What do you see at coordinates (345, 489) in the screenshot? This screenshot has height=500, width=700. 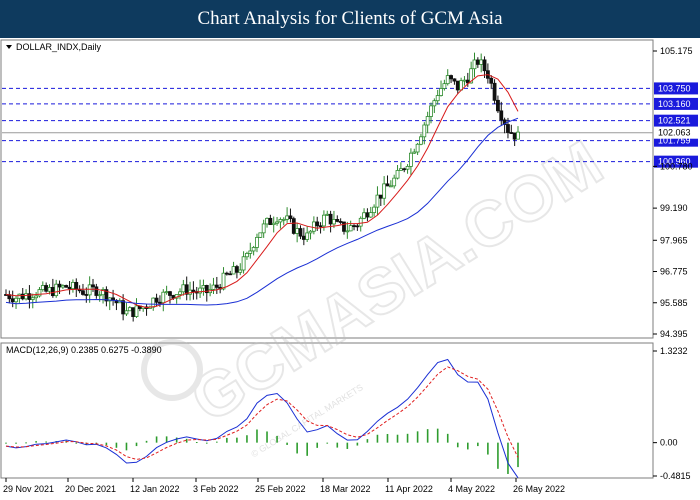 I see `x-tick-label: 18 Mar 2022` at bounding box center [345, 489].